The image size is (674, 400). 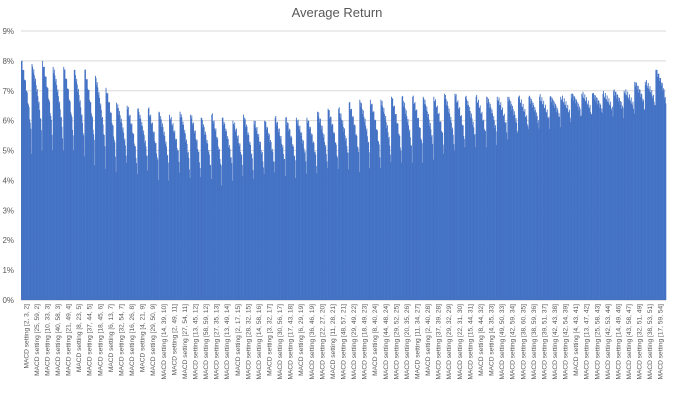 What do you see at coordinates (354, 342) in the screenshot?
I see `x-tick-label: MACD setting [29, 49, 22]` at bounding box center [354, 342].